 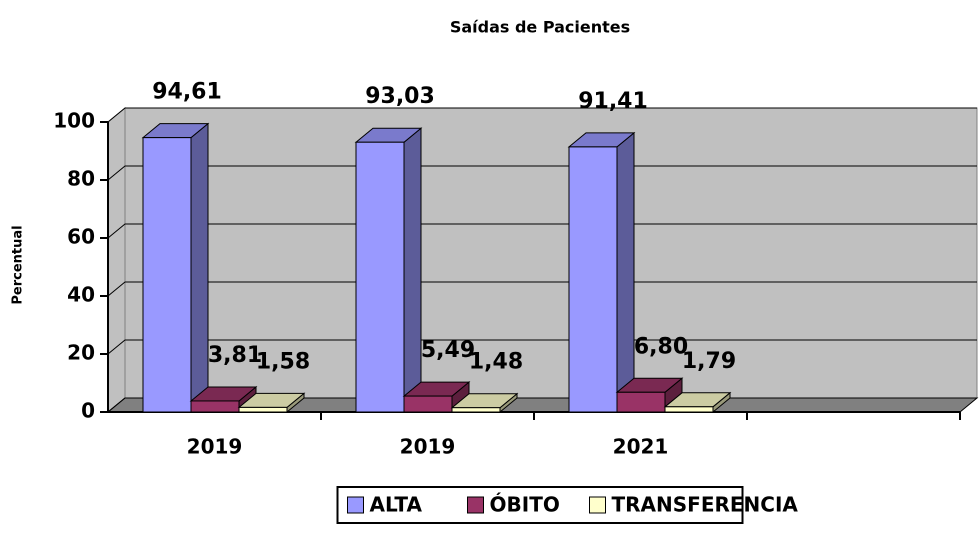 What do you see at coordinates (661, 346) in the screenshot?
I see `value-label: 6,80` at bounding box center [661, 346].